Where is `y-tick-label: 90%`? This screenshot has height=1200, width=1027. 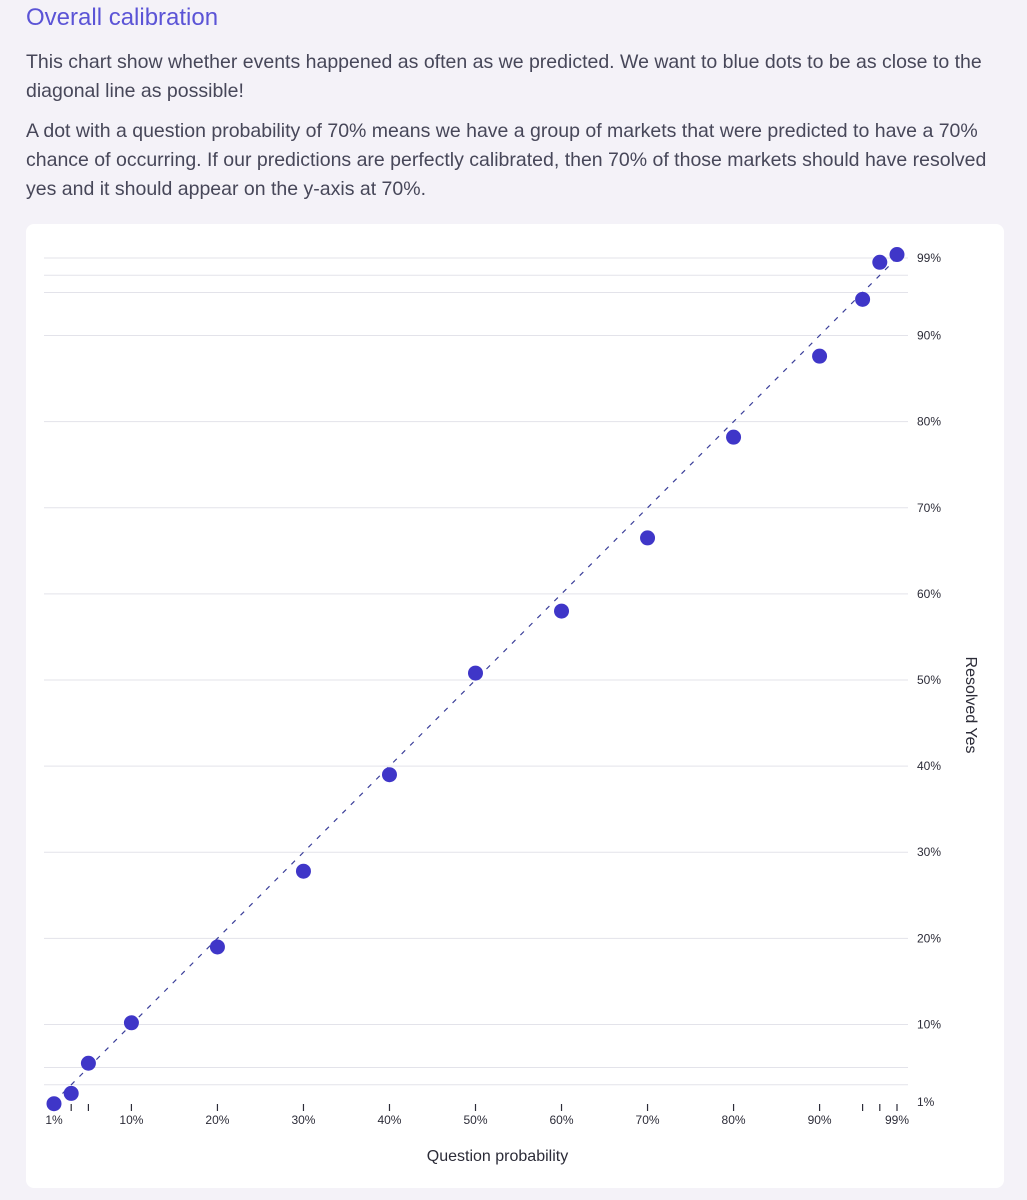 y-tick-label: 90% is located at coordinates (929, 336).